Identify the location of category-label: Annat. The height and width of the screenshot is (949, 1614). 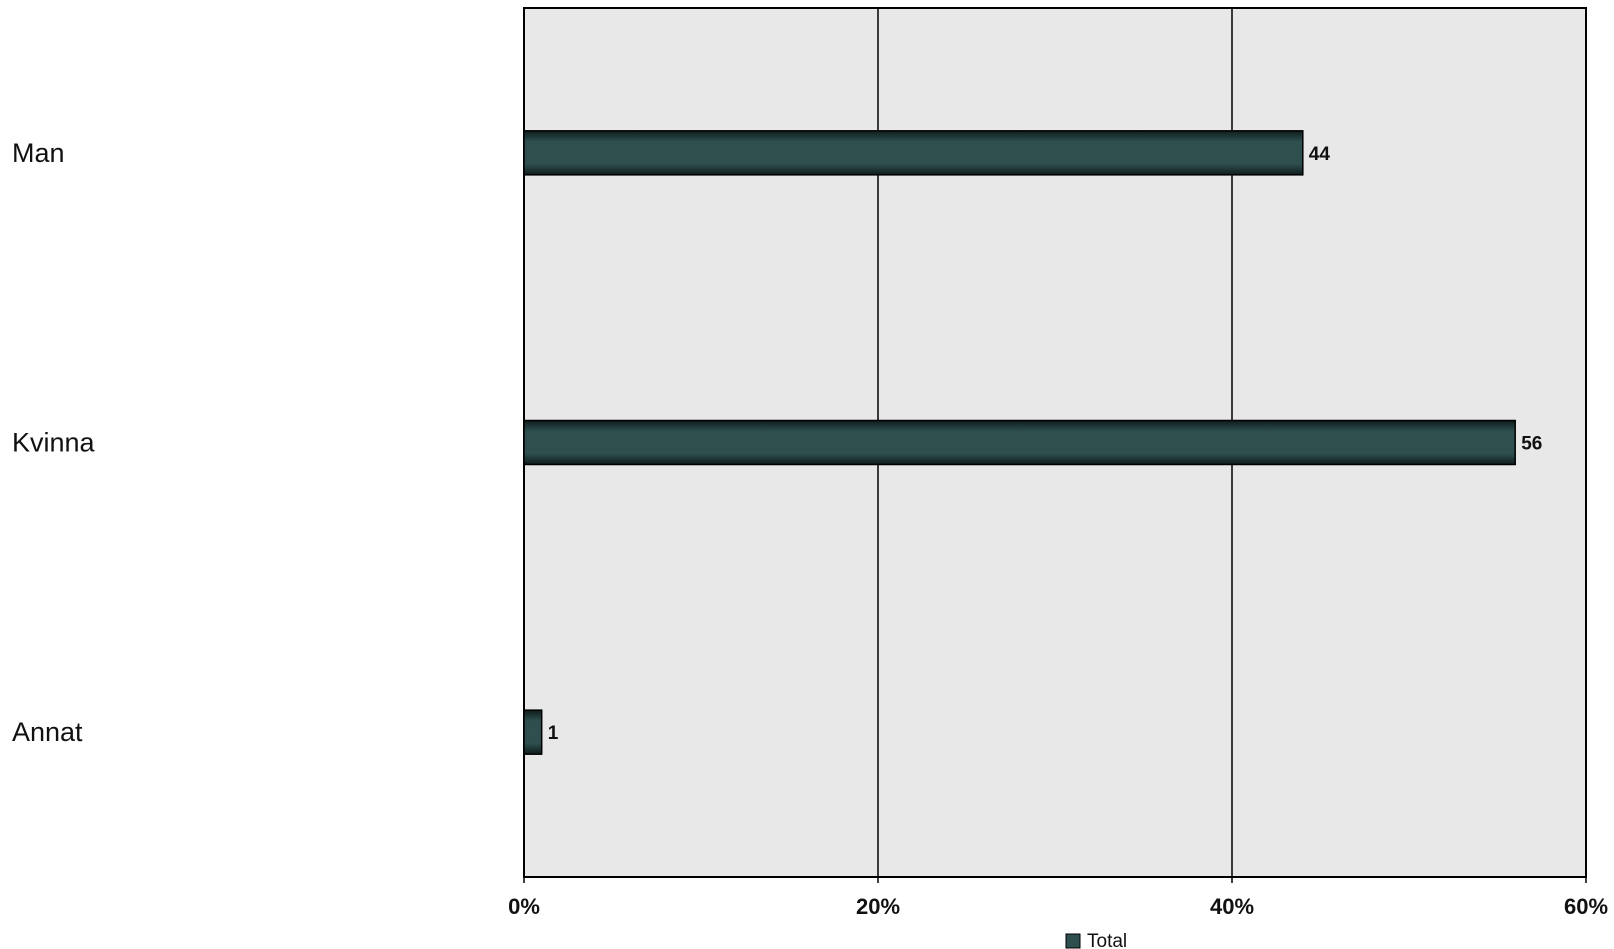
(47, 732).